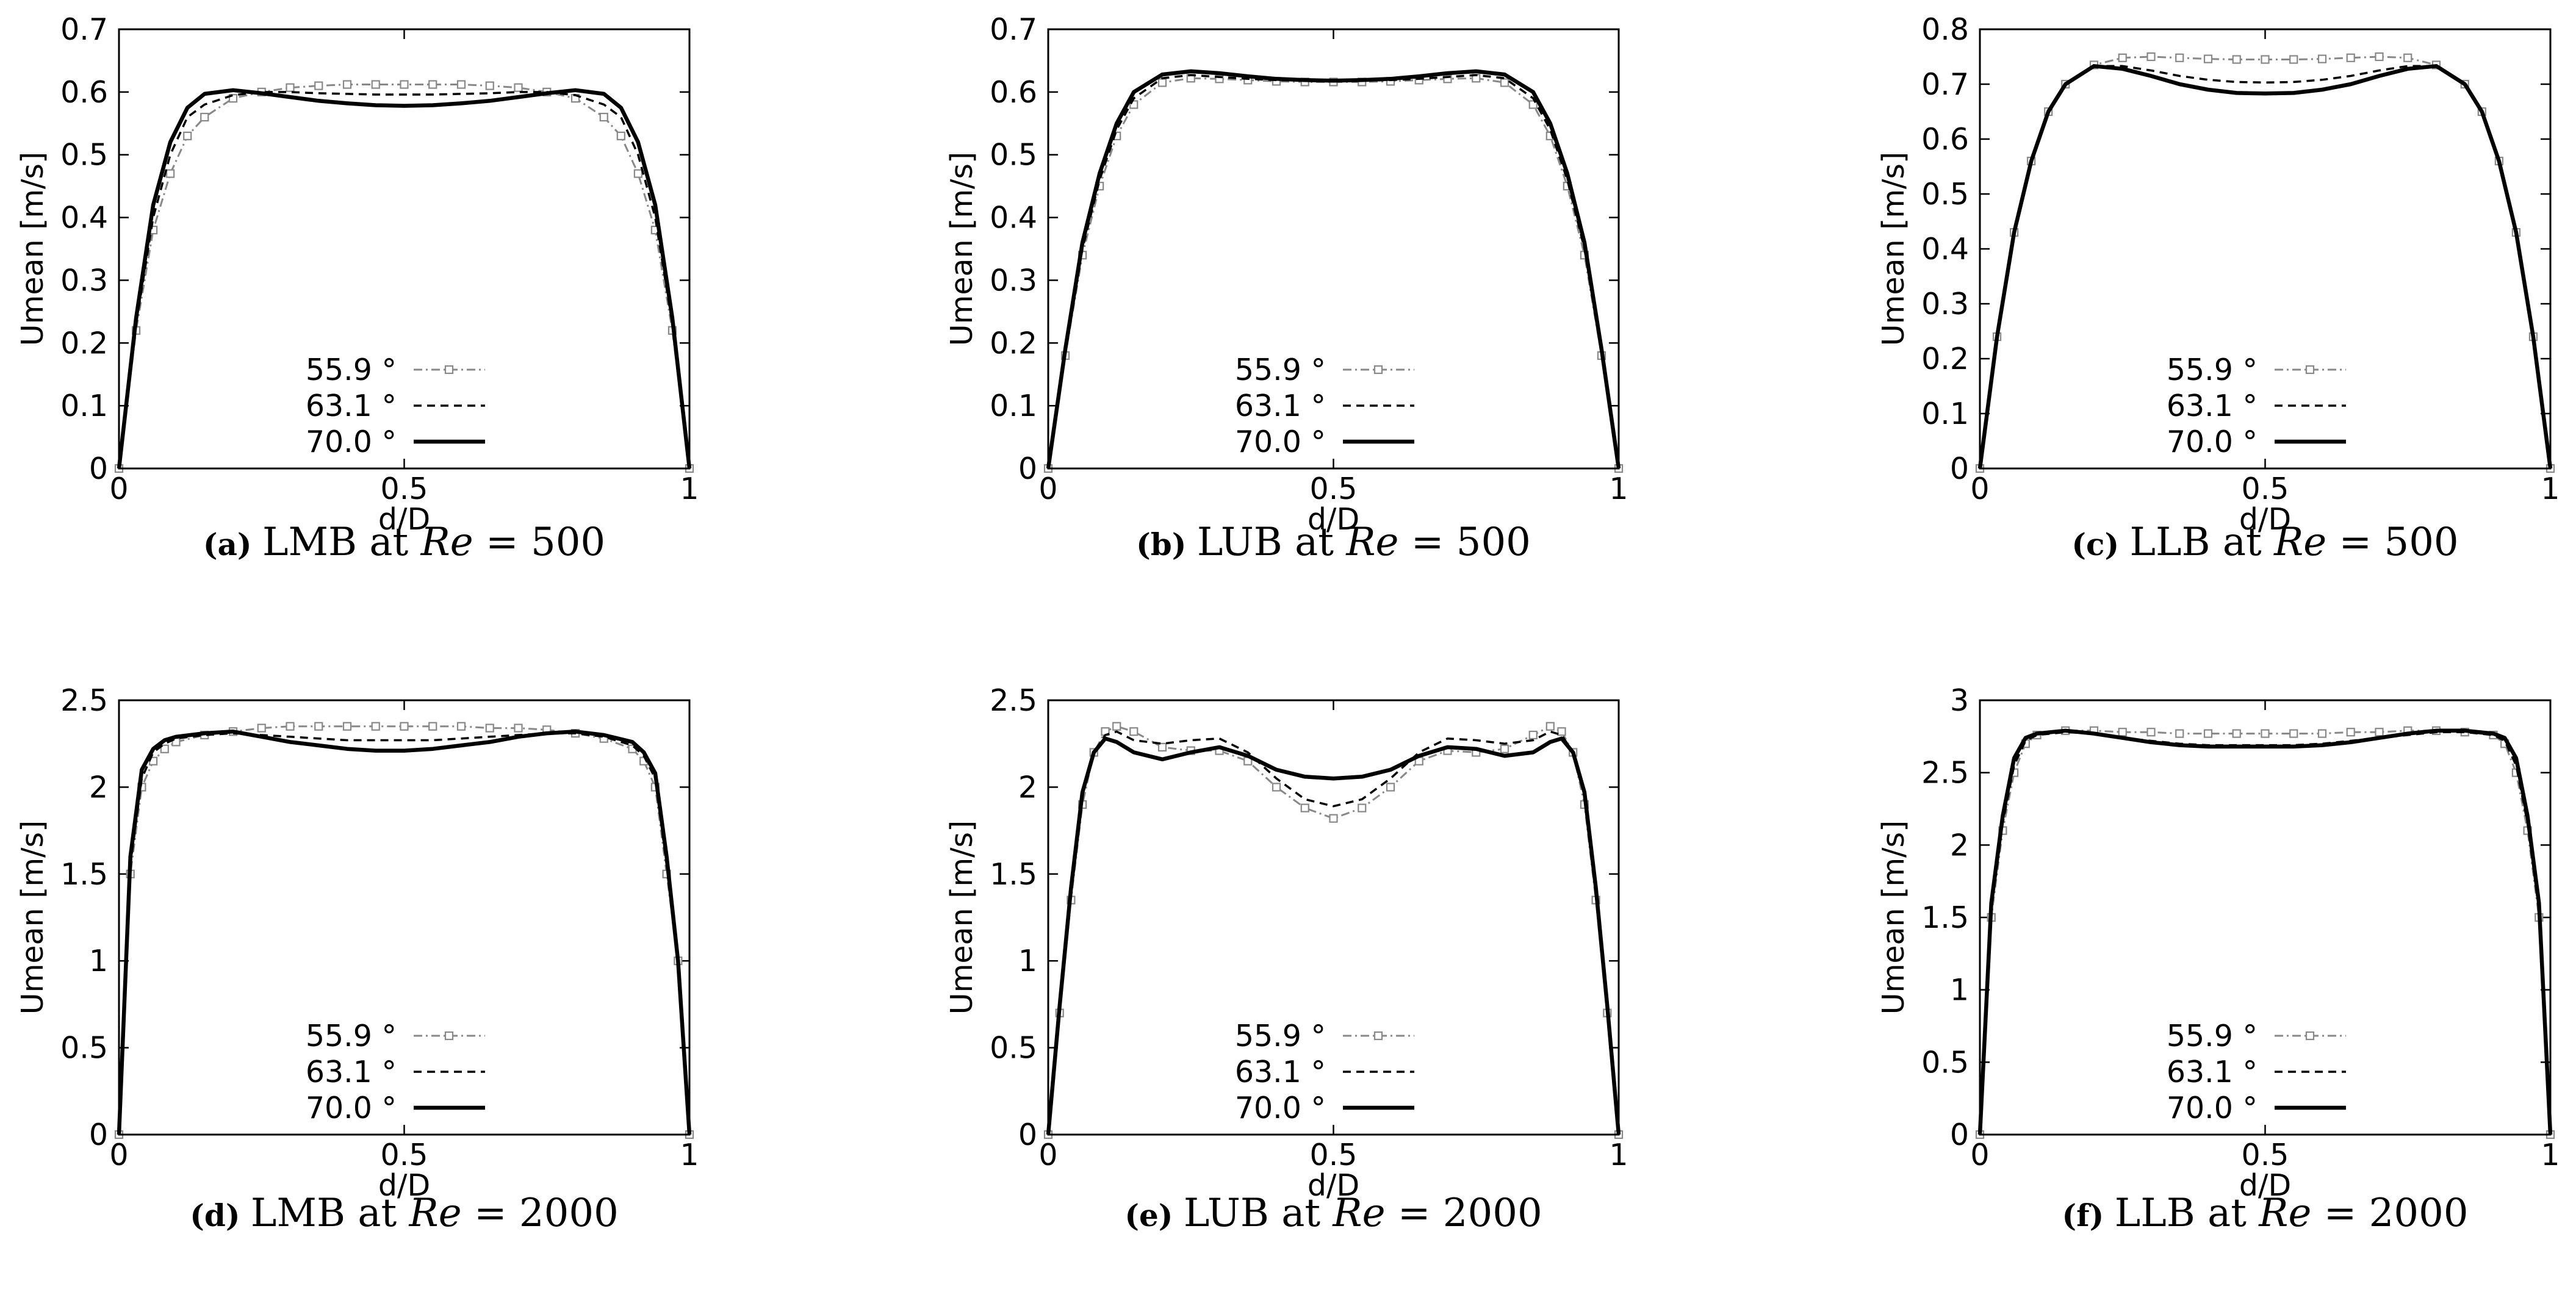 This screenshot has height=1306, width=2576. I want to click on caption-tag: (c), so click(2100, 544).